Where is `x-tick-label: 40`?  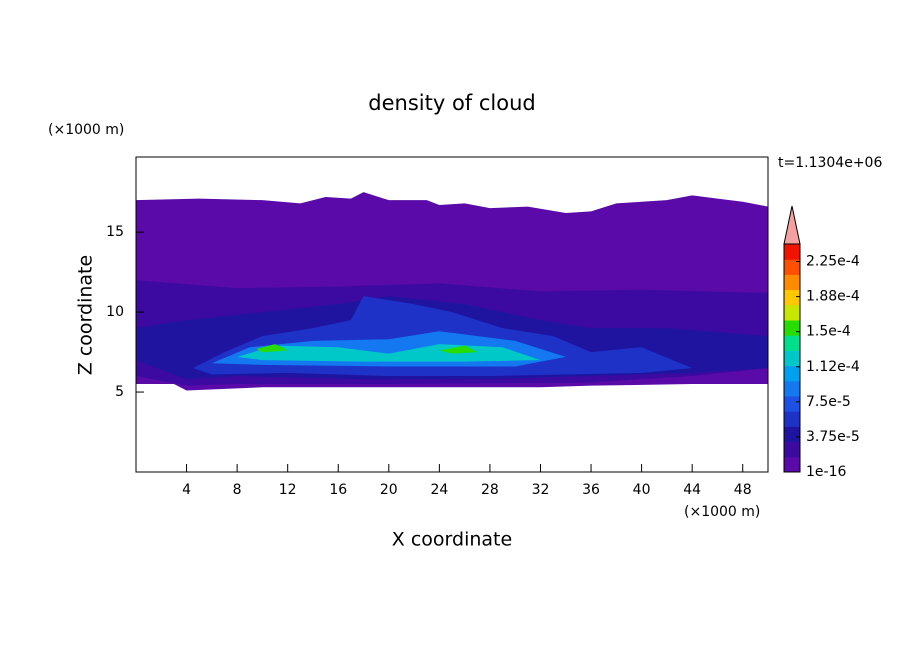
x-tick-label: 40 is located at coordinates (642, 490).